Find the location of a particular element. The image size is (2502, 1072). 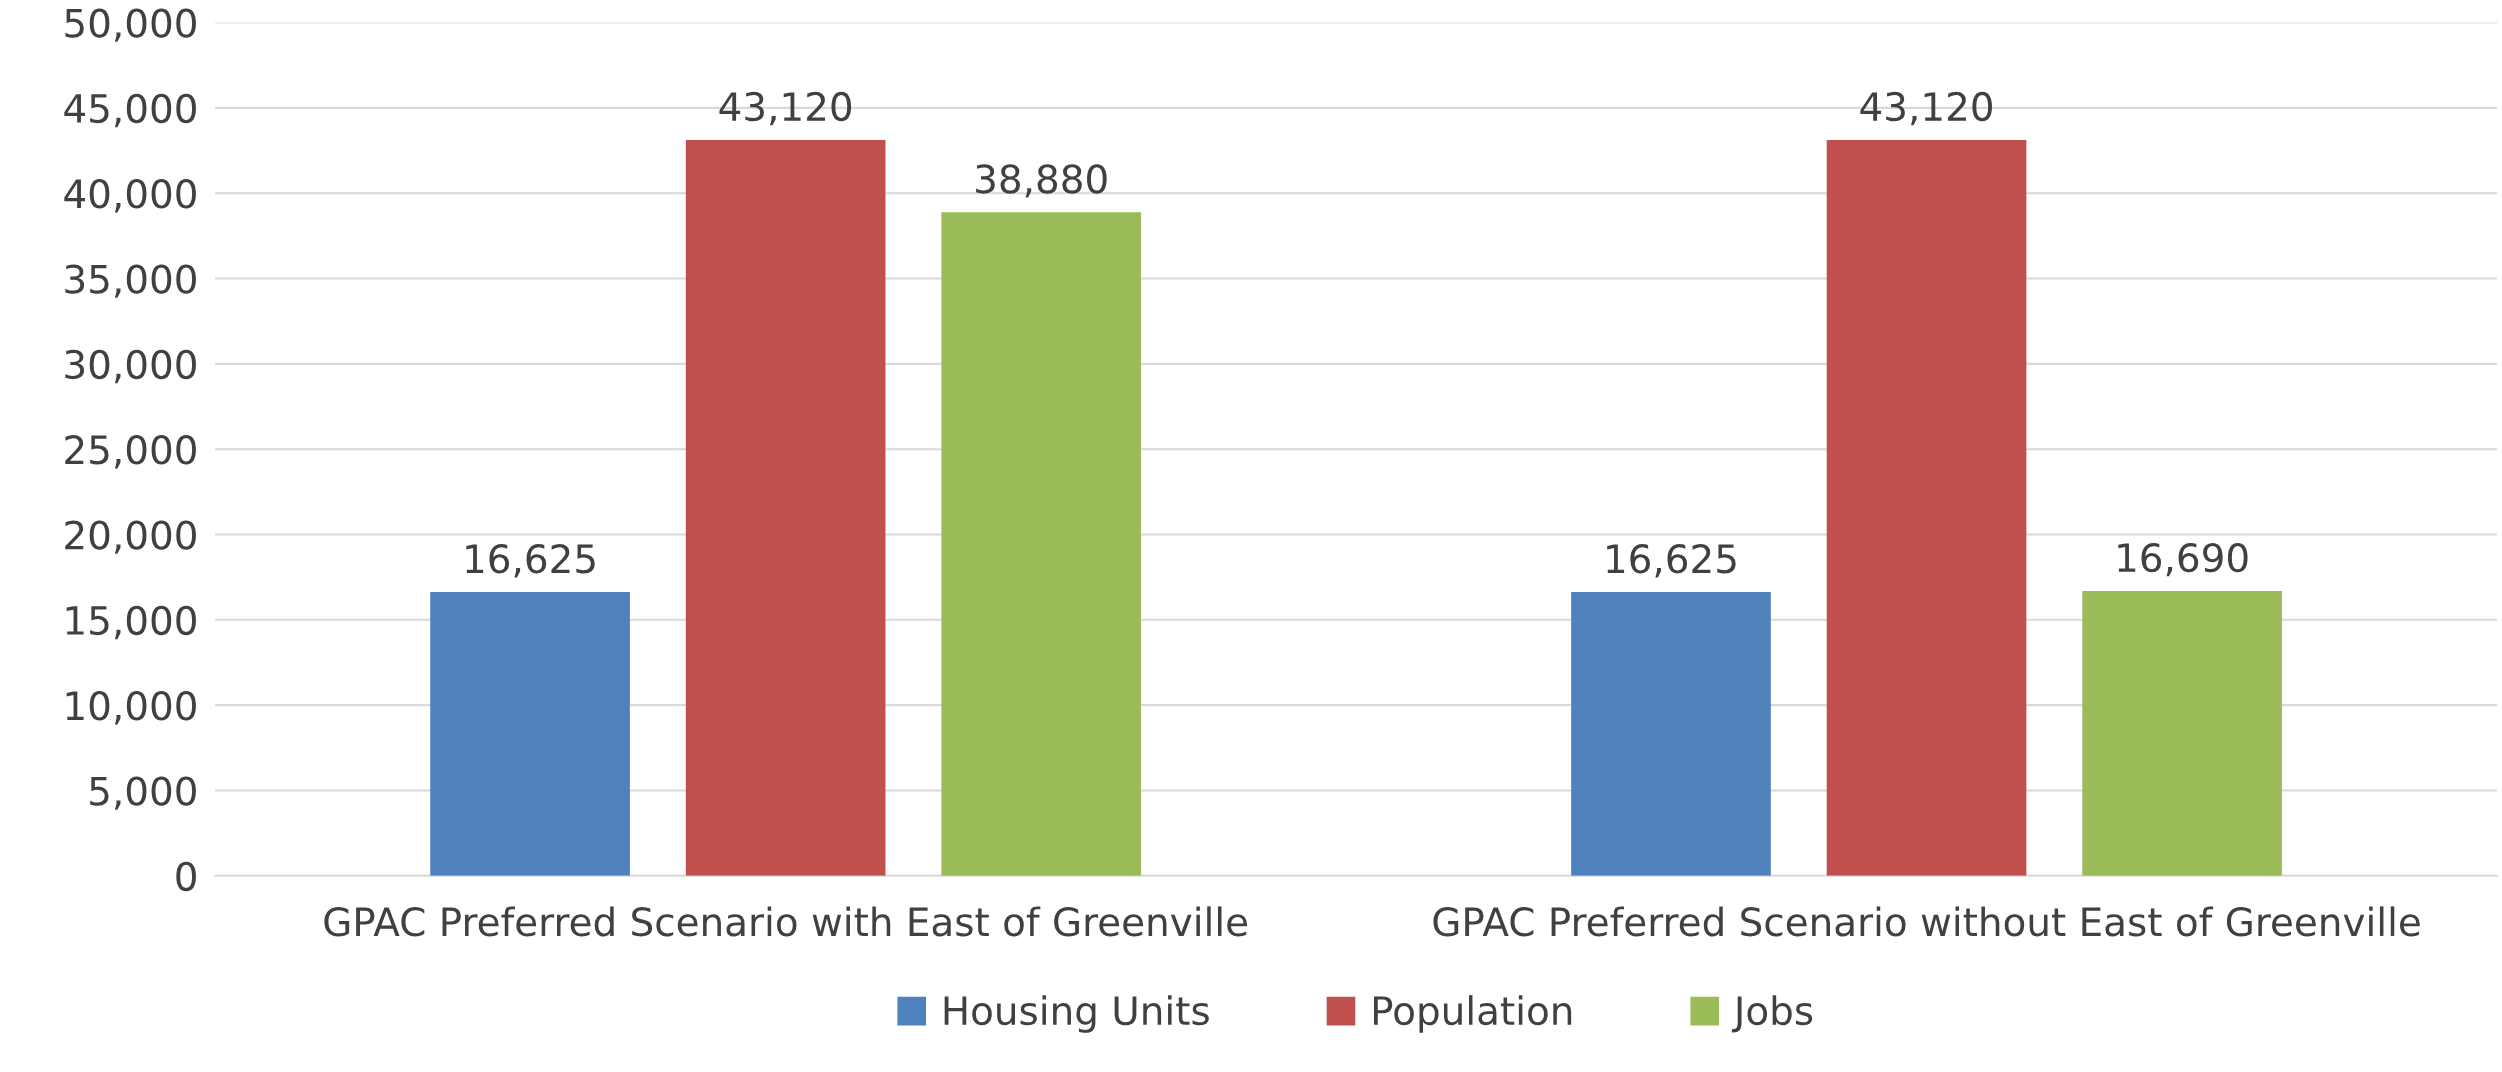

y-tick-label: 40,000 is located at coordinates (130, 196).